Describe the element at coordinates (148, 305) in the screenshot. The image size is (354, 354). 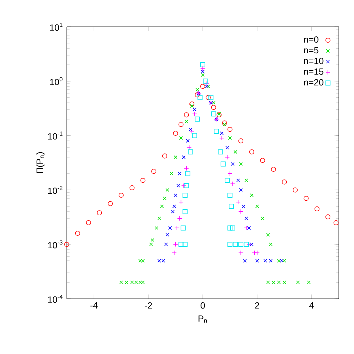
I see `x-tick-label: -2` at that location.